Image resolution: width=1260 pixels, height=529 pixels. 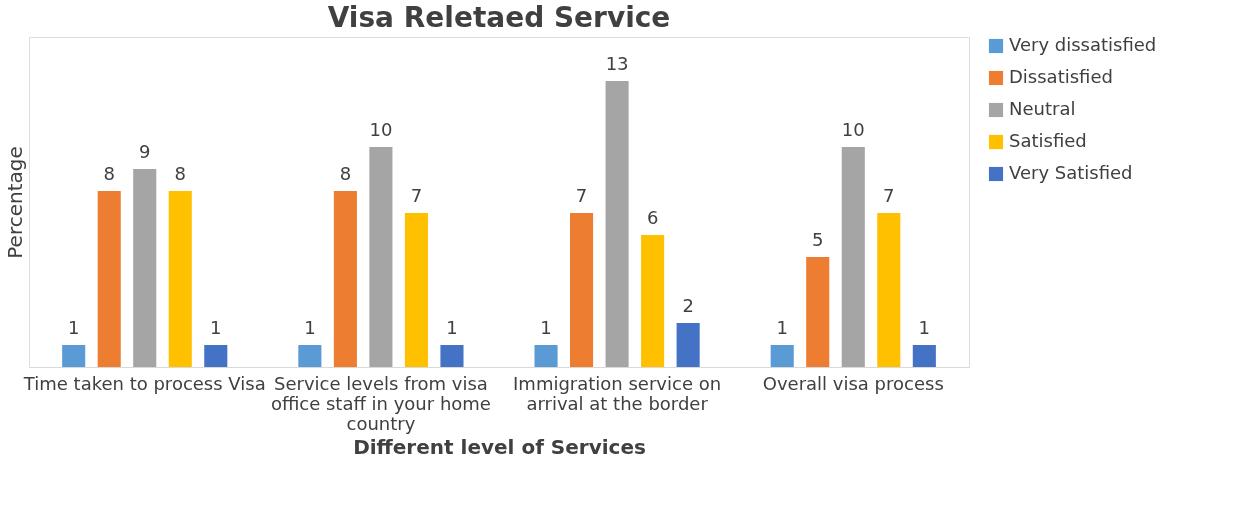 I want to click on chart-title: Visa Reletaed Service, so click(x=499, y=17).